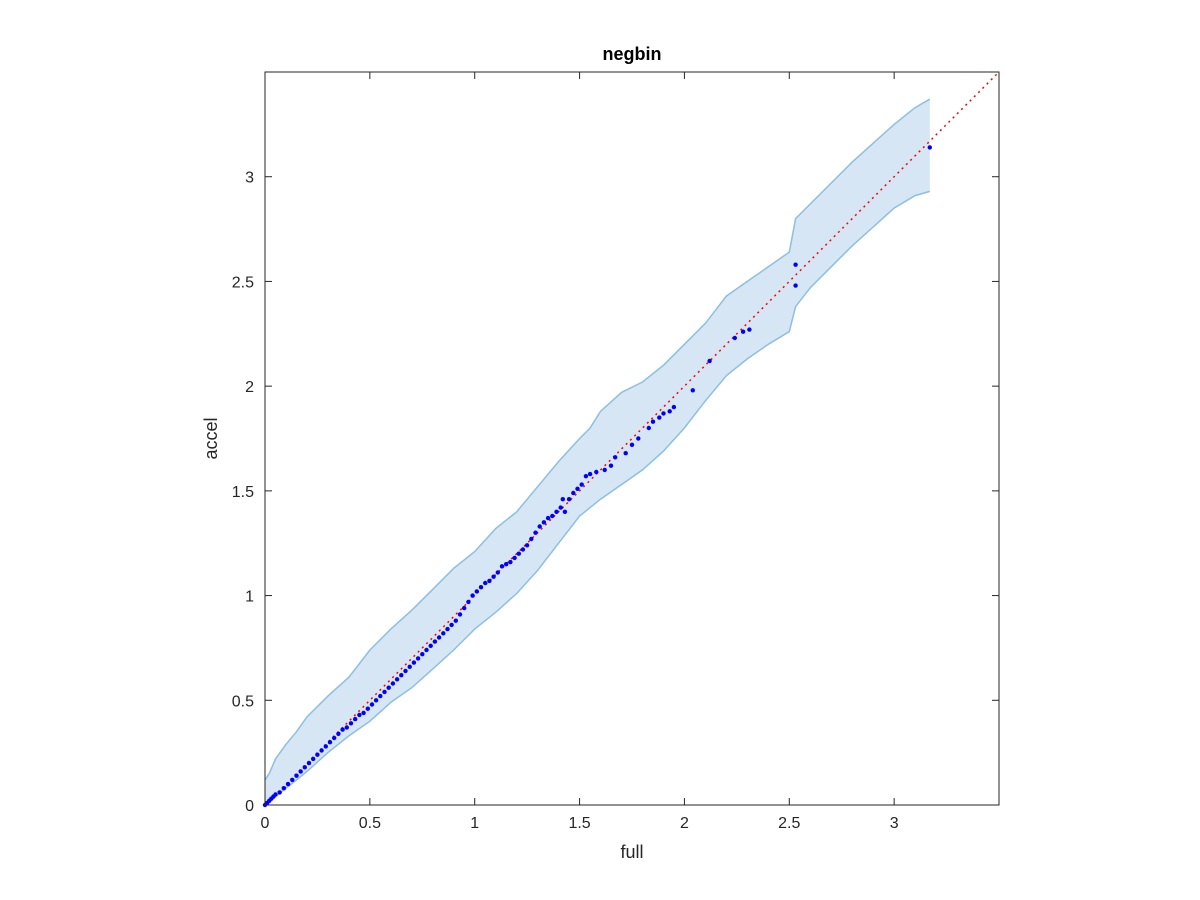 This screenshot has height=900, width=1200. What do you see at coordinates (249, 178) in the screenshot?
I see `y-tick-label: 3` at bounding box center [249, 178].